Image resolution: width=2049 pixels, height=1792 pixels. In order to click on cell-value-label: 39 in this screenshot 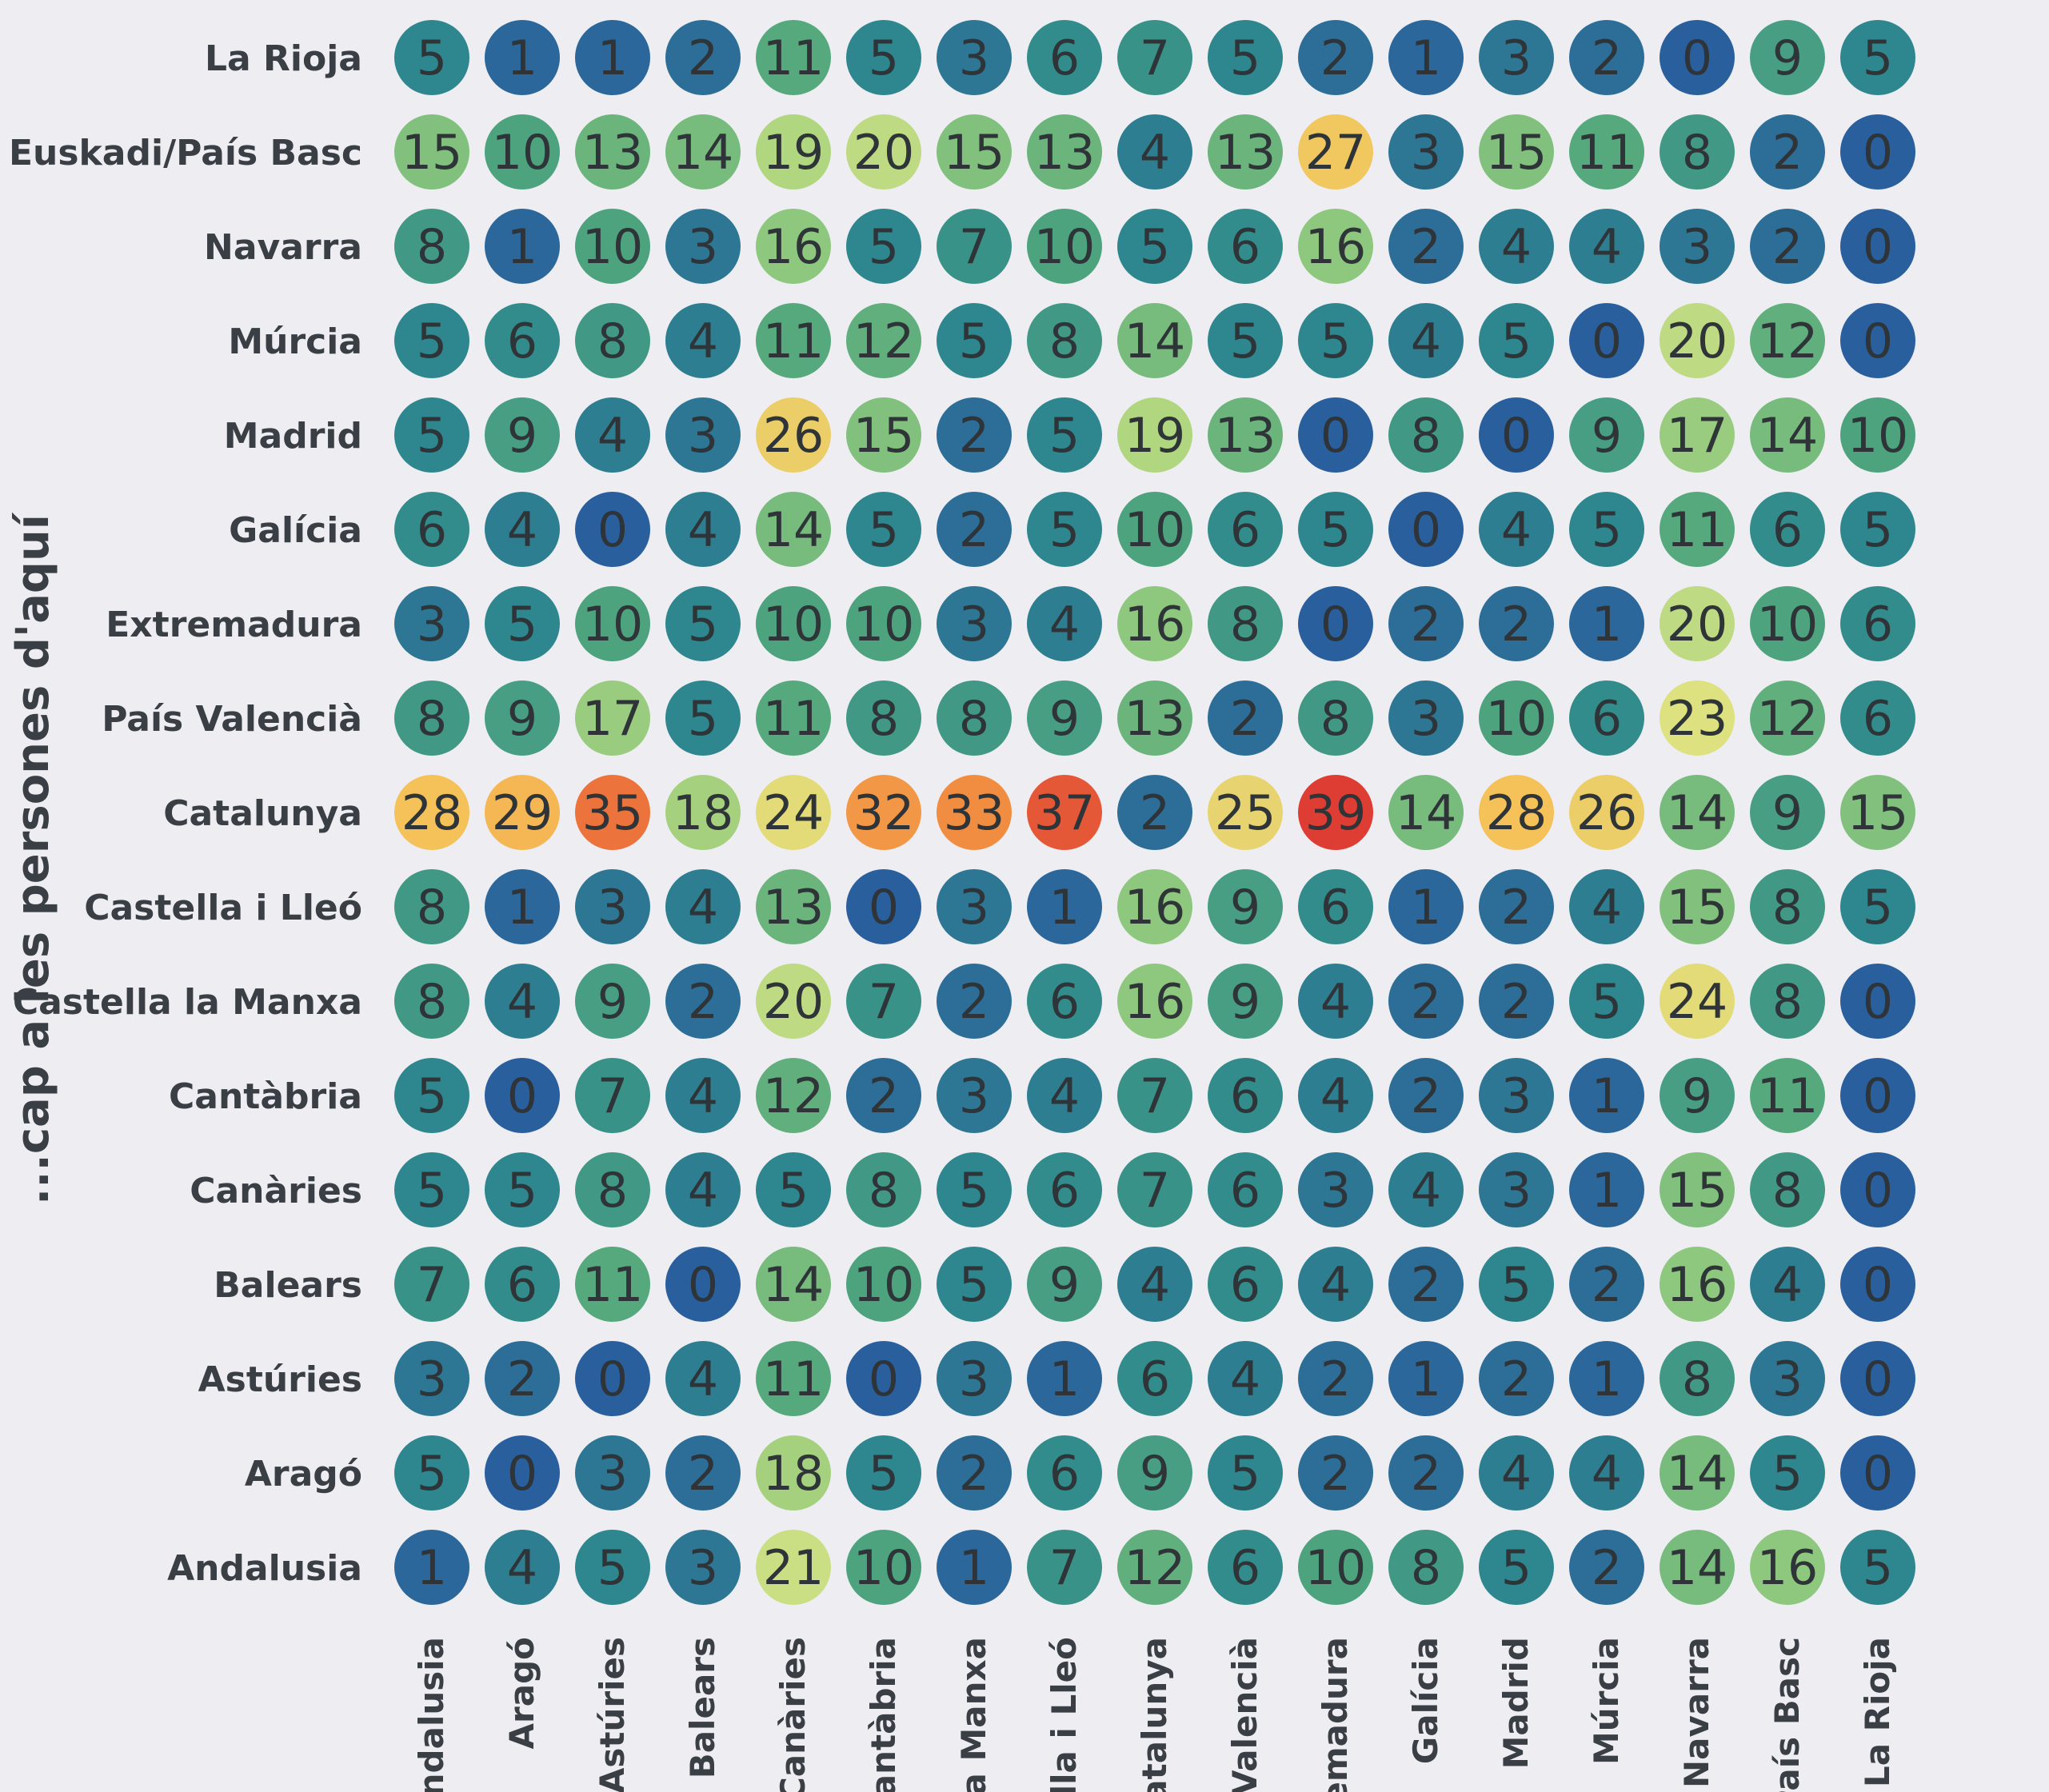, I will do `click(1335, 813)`.